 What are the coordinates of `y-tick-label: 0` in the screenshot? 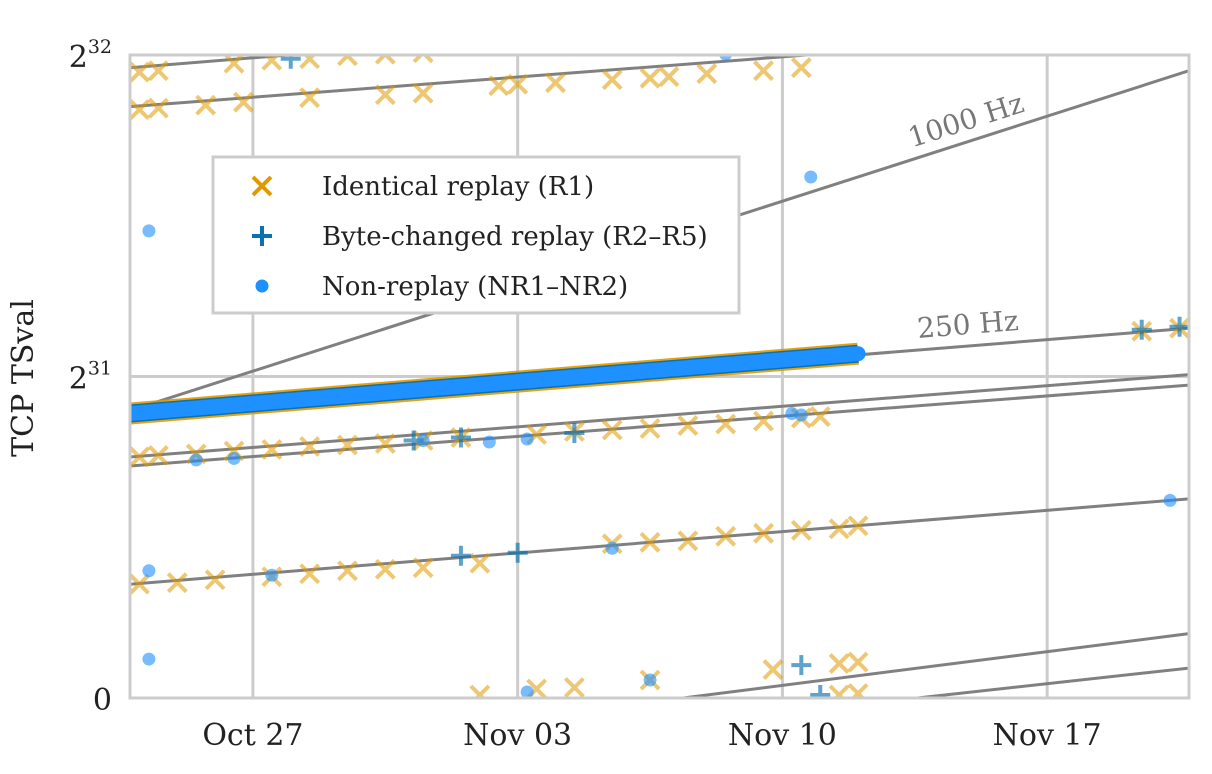 It's located at (102, 700).